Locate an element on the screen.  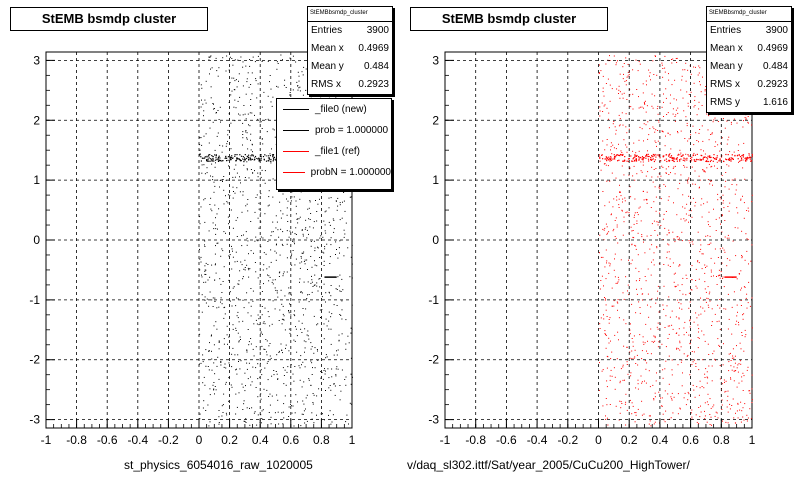
legend-entry: _file1 (ref) is located at coordinates (334, 151).